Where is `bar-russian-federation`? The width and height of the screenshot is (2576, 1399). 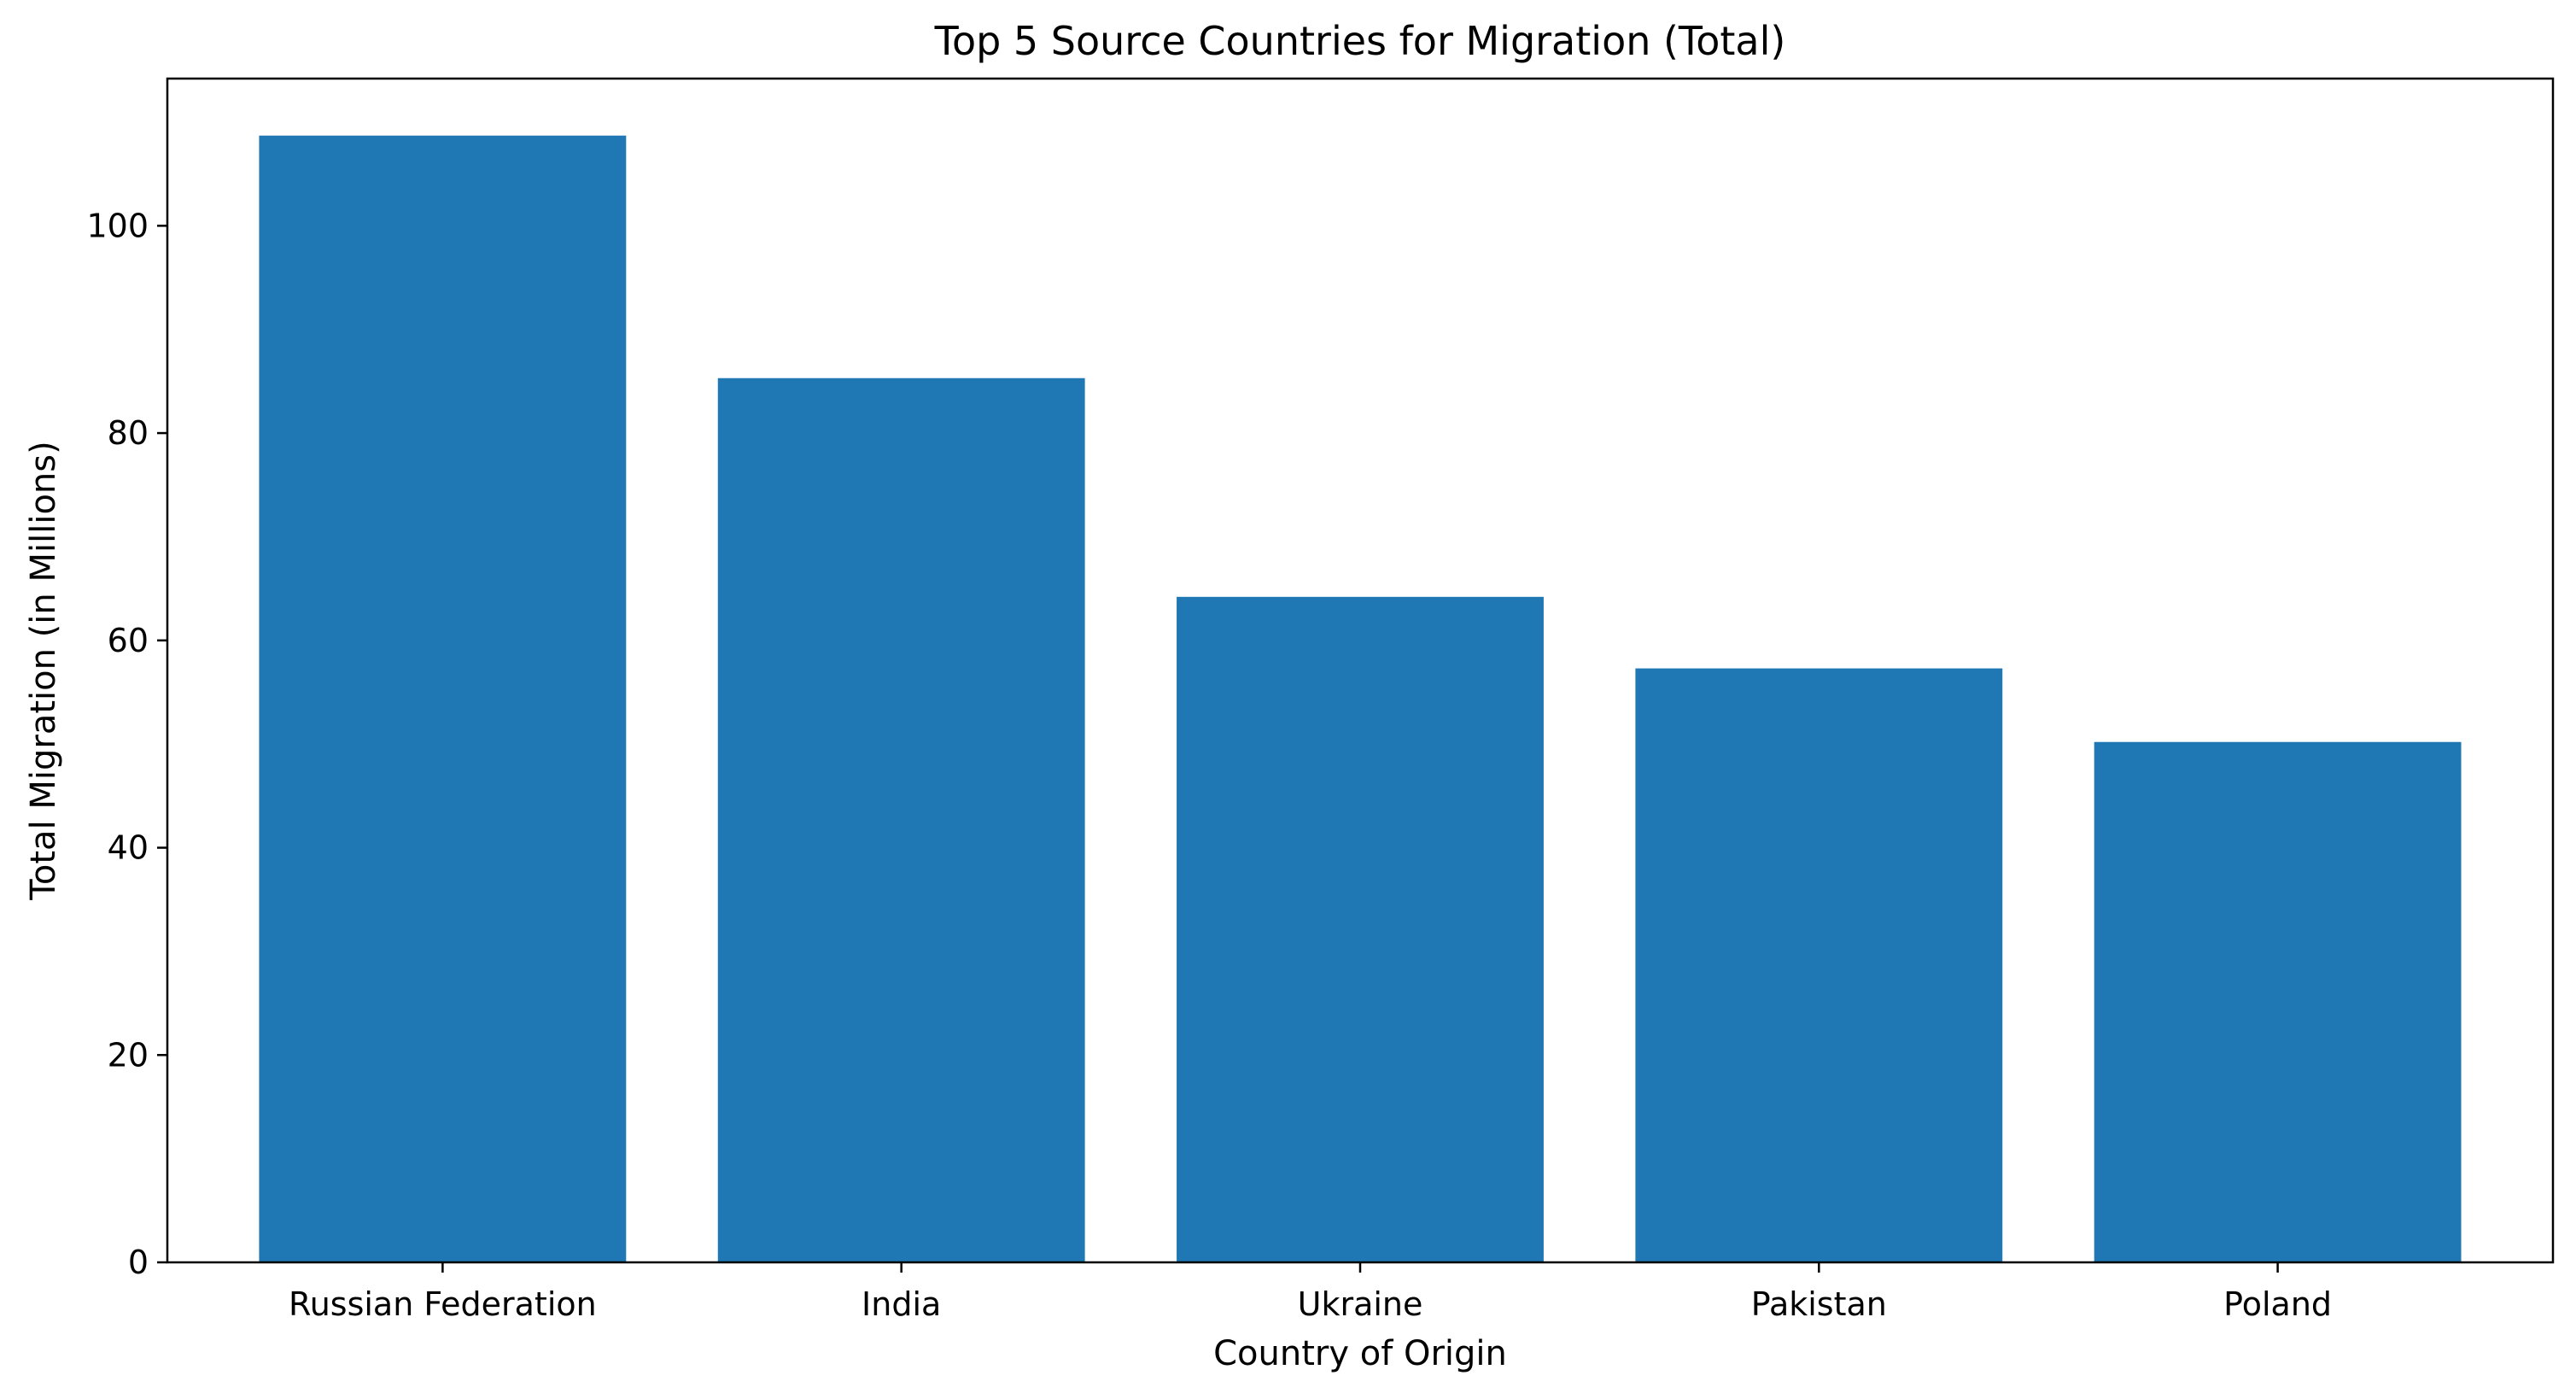 bar-russian-federation is located at coordinates (443, 698).